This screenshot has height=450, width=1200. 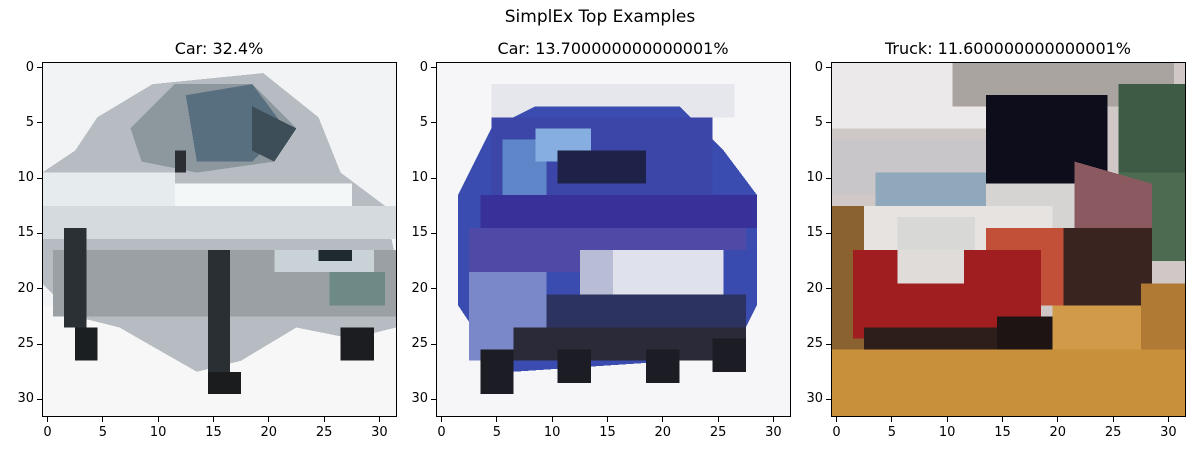 What do you see at coordinates (324, 432) in the screenshot?
I see `x-tick-label: 25` at bounding box center [324, 432].